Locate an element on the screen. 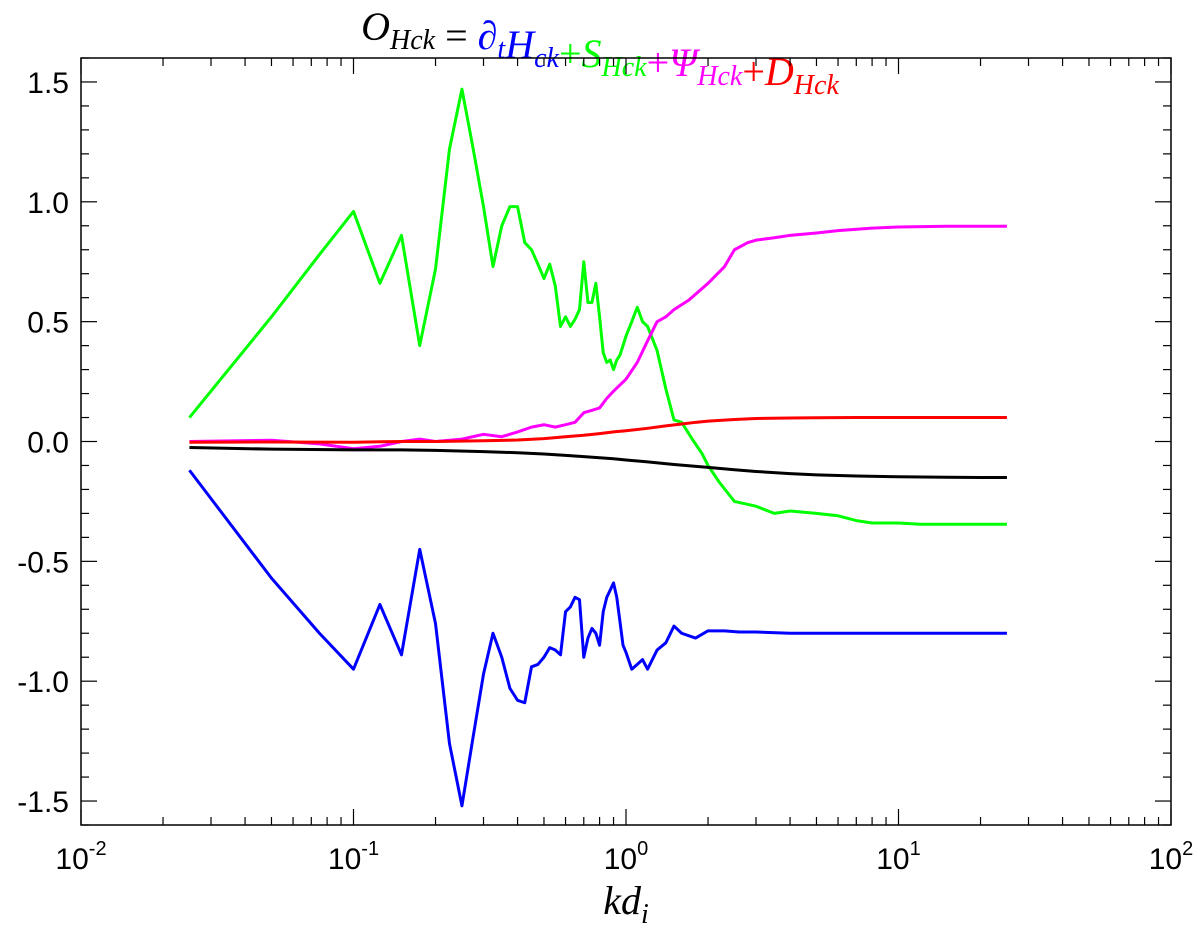 This screenshot has height=932, width=1200. y-tick-label: 0.0 is located at coordinates (48, 443).